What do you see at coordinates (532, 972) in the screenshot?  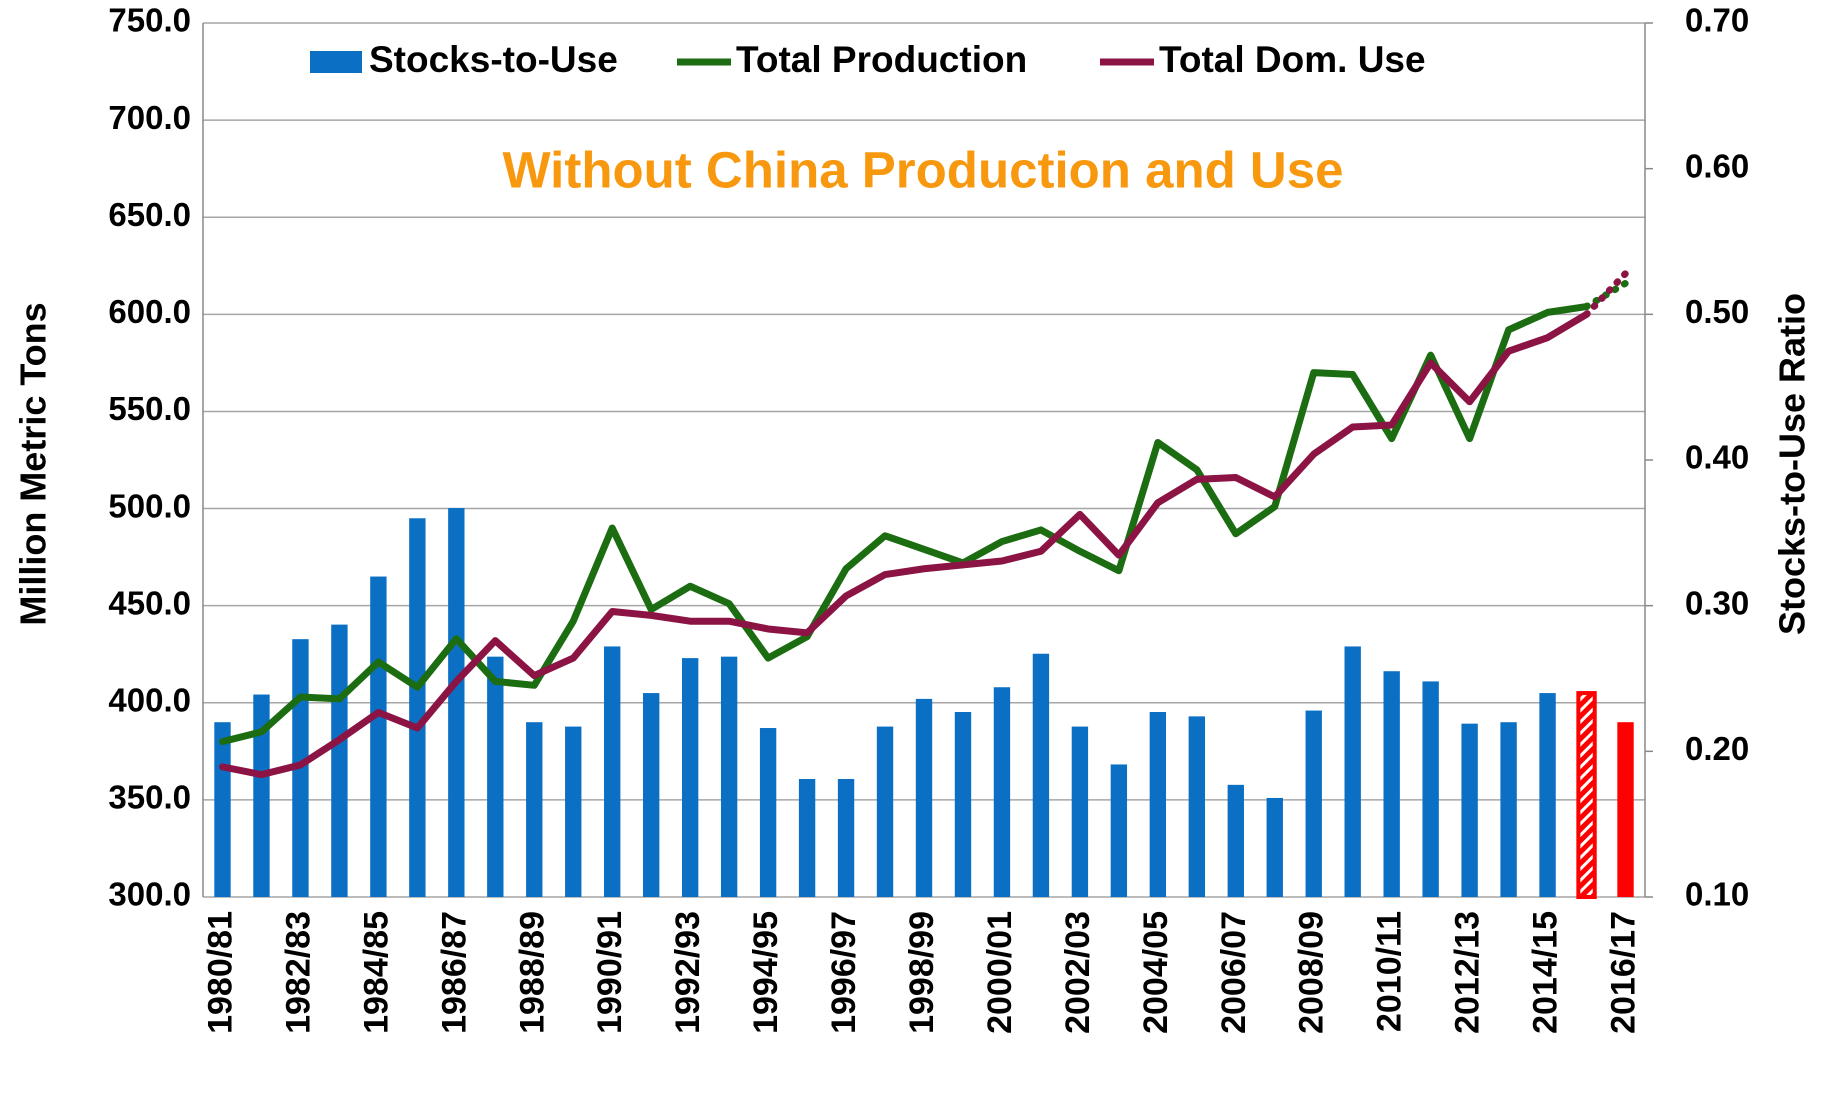 I see `x-tick-label: 1988/89` at bounding box center [532, 972].